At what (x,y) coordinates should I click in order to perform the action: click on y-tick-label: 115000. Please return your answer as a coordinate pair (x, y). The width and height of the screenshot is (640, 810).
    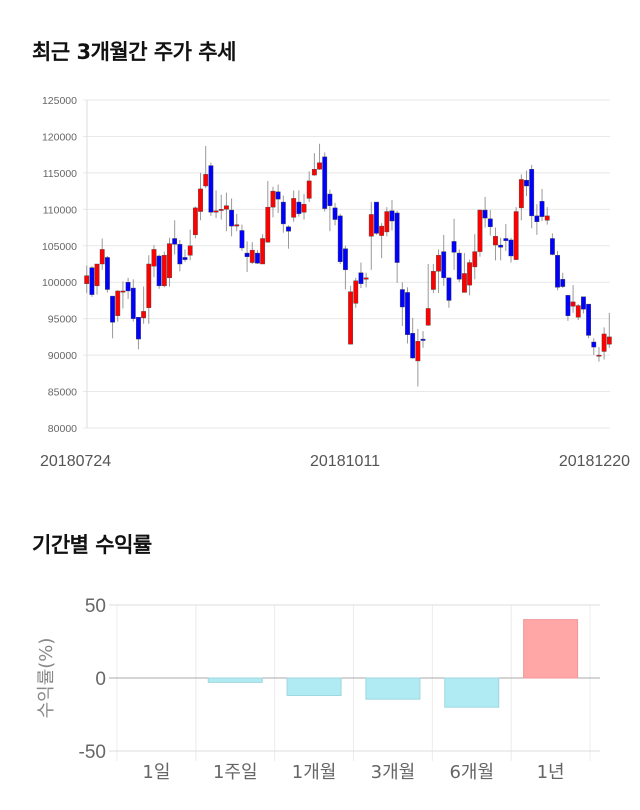
    Looking at the image, I should click on (60, 174).